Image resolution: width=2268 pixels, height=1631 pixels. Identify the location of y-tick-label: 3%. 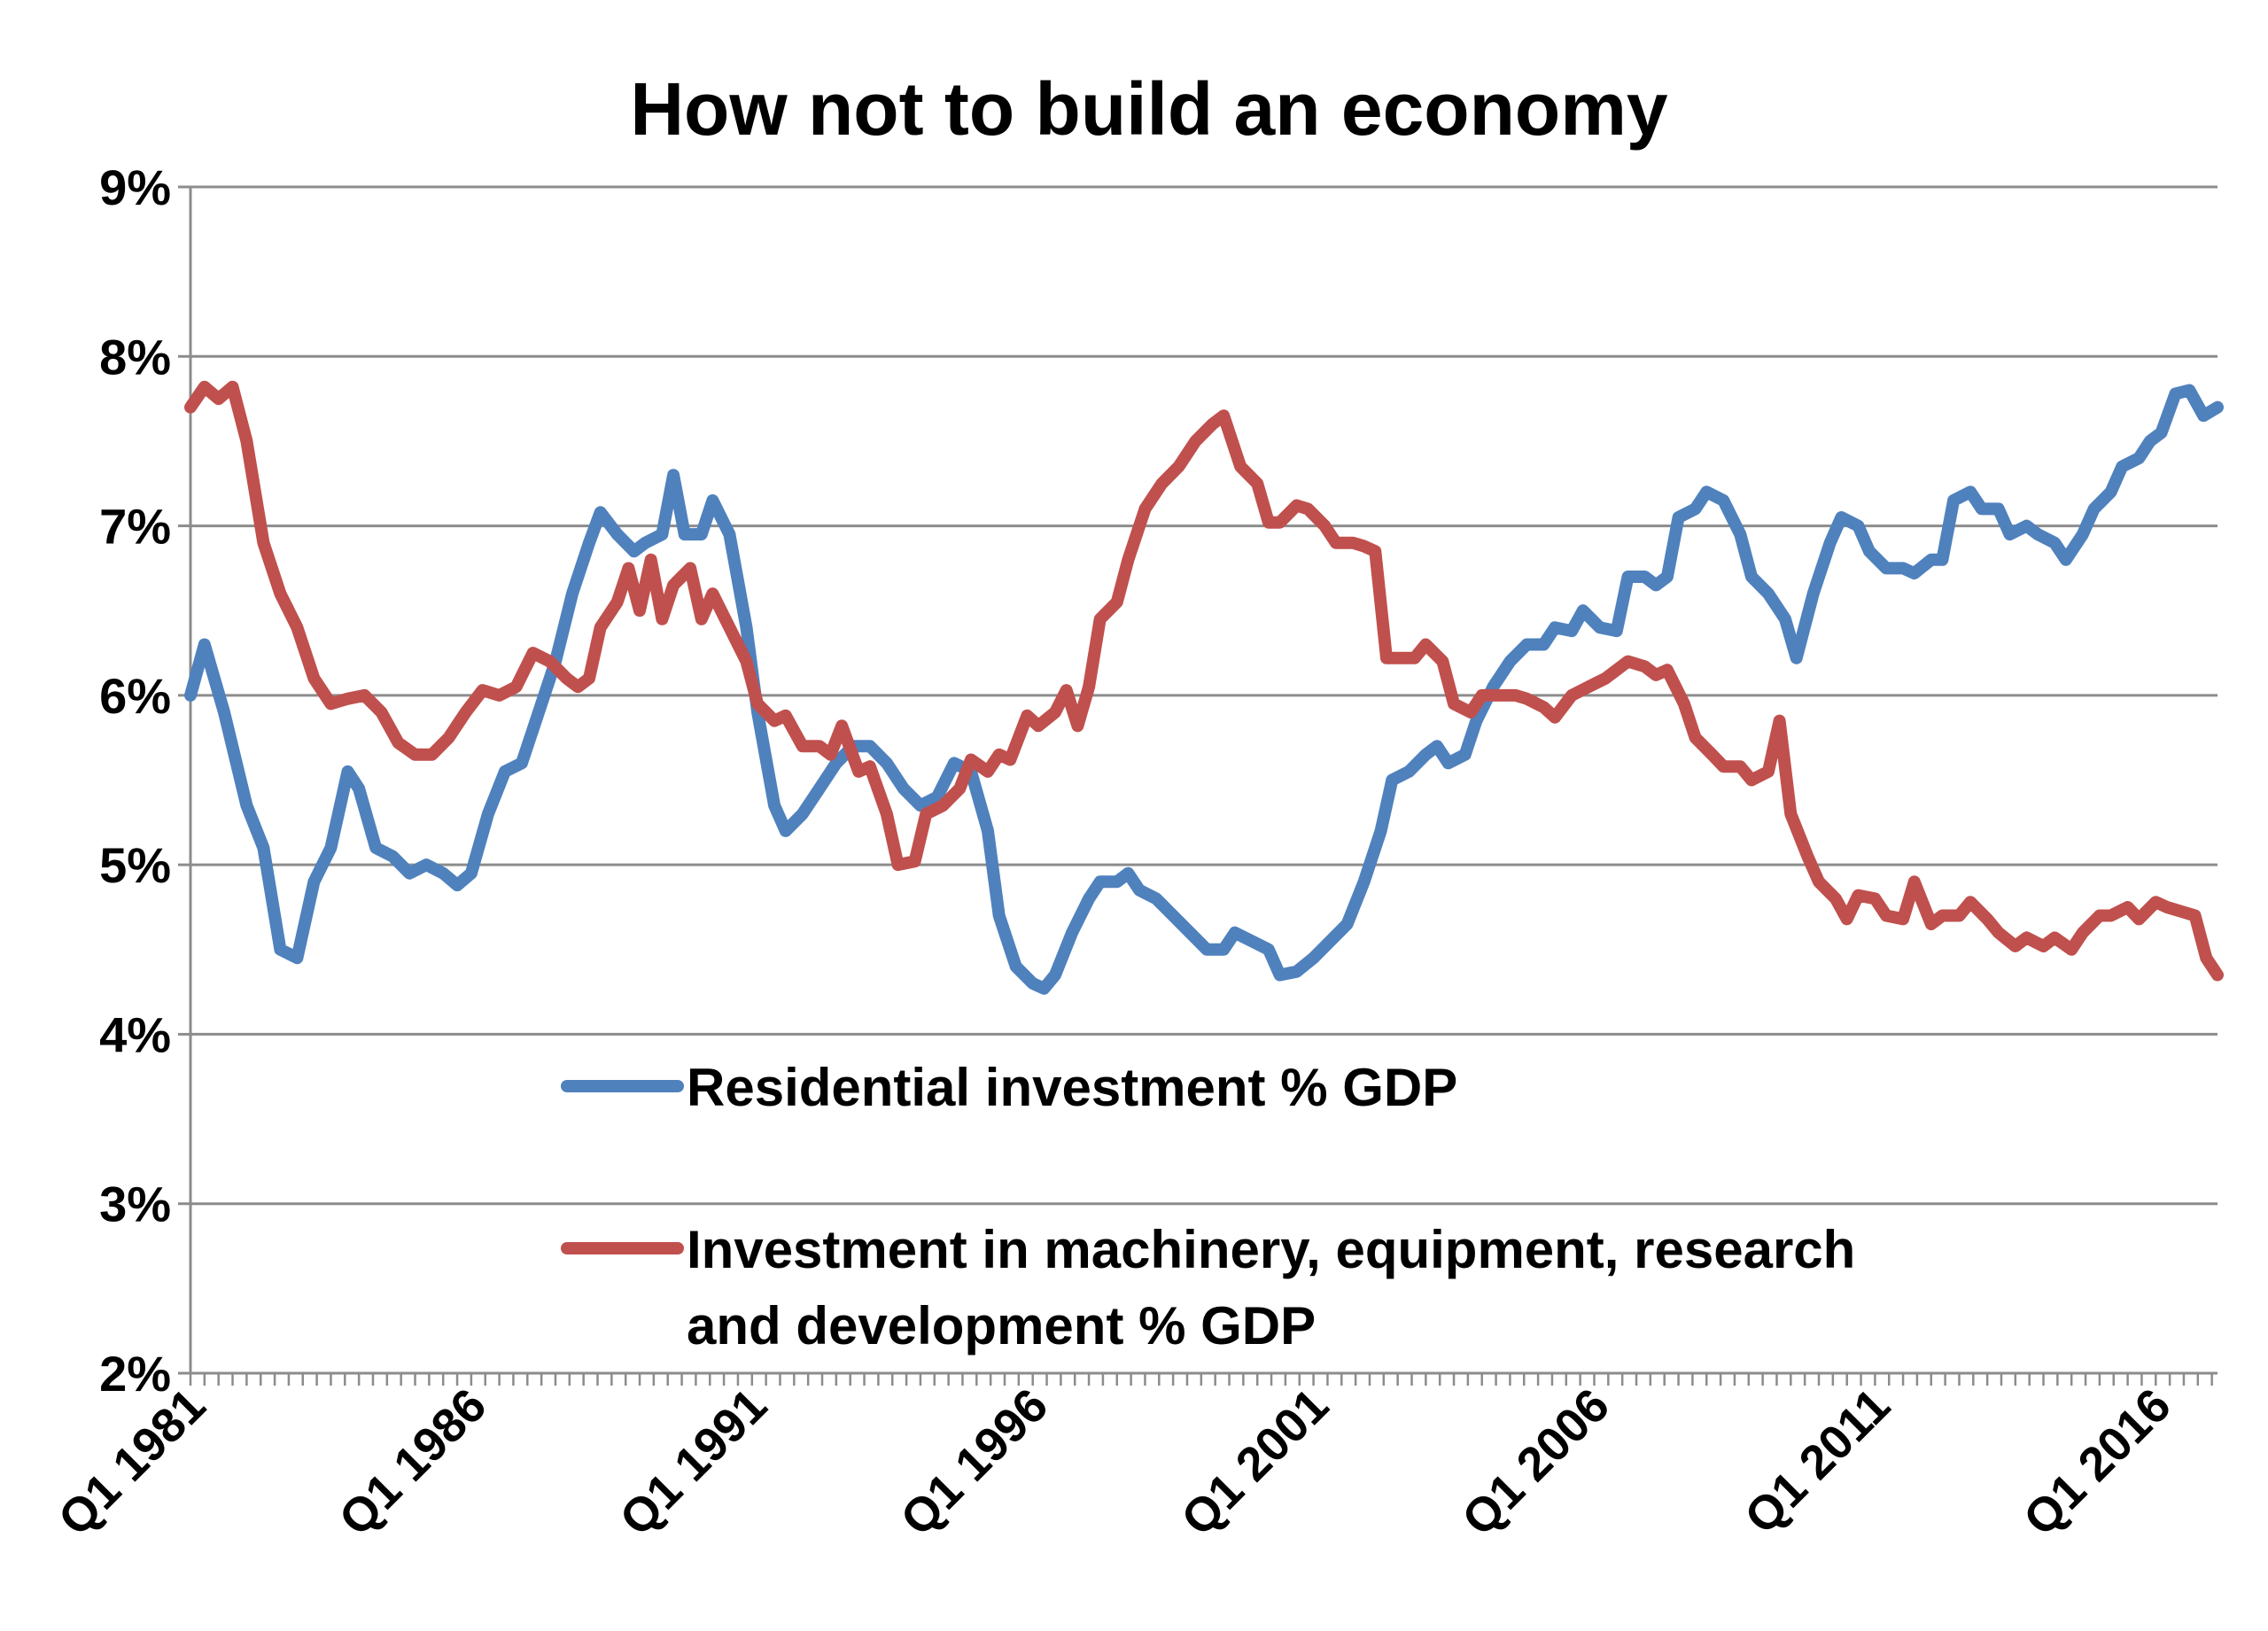
(135, 1204).